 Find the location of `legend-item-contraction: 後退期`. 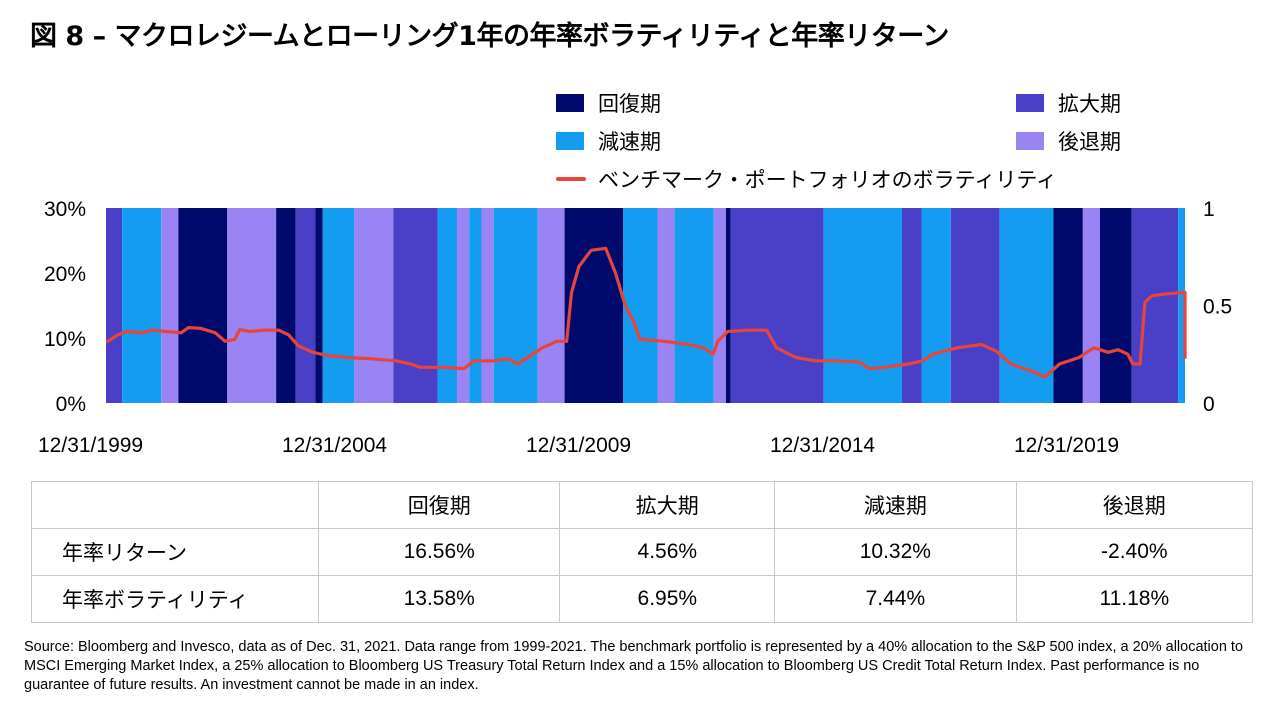

legend-item-contraction: 後退期 is located at coordinates (1068, 141).